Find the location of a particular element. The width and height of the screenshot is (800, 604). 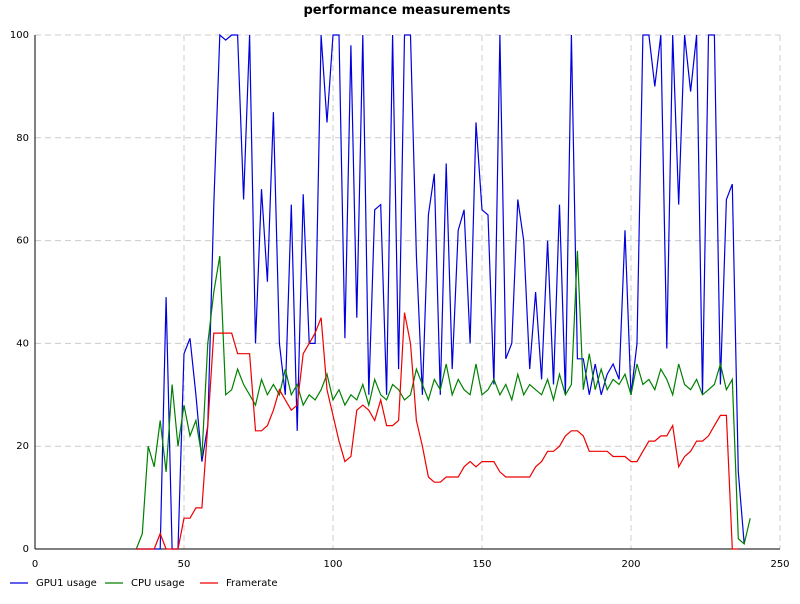

chart-title: performance measurements is located at coordinates (406, 10).